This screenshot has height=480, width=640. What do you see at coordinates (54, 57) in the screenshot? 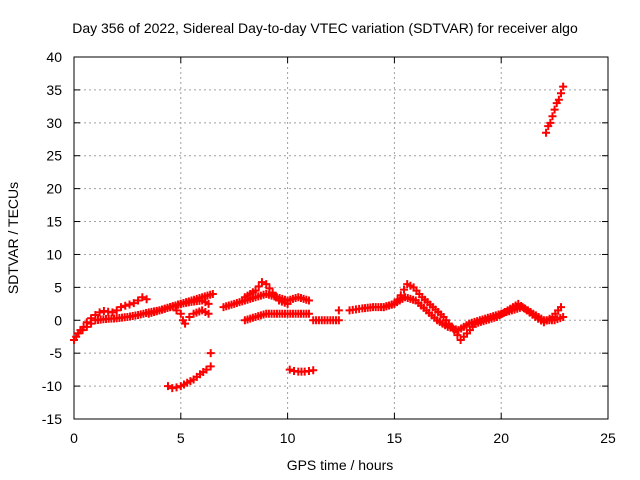
I see `y-tick-label: 40` at bounding box center [54, 57].